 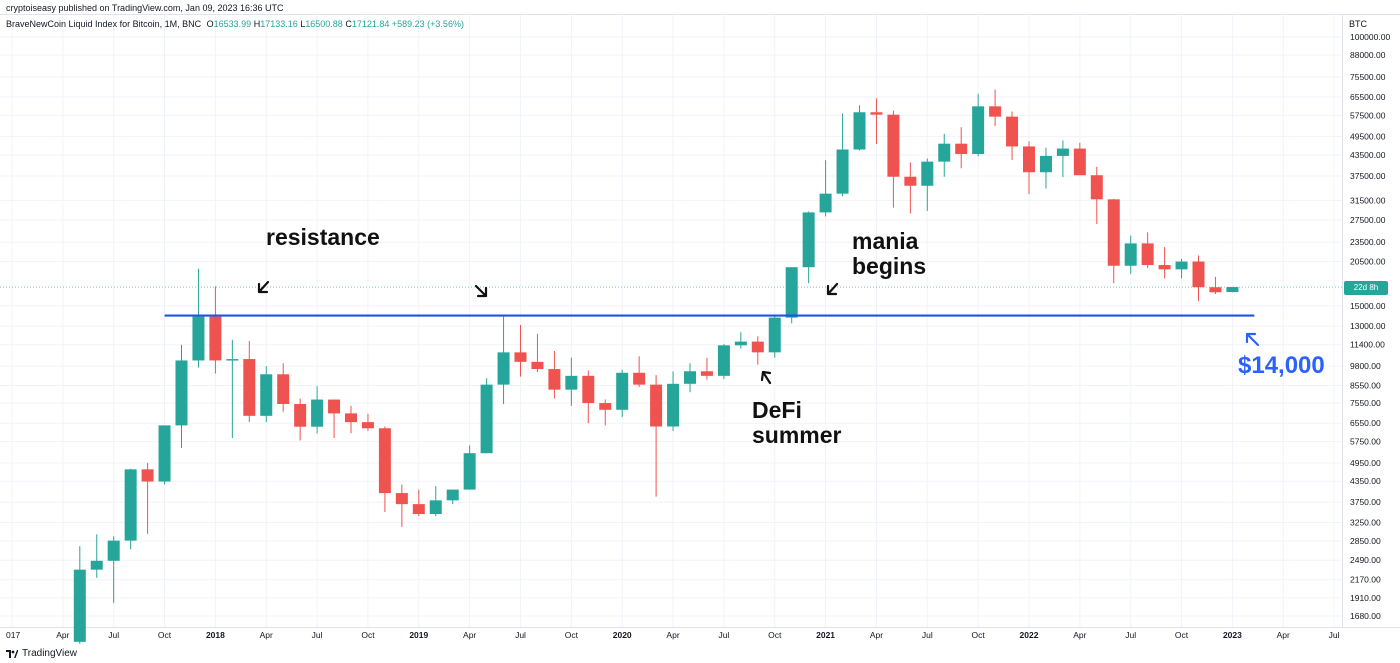 I want to click on time-tick-label: 017, so click(x=13, y=635).